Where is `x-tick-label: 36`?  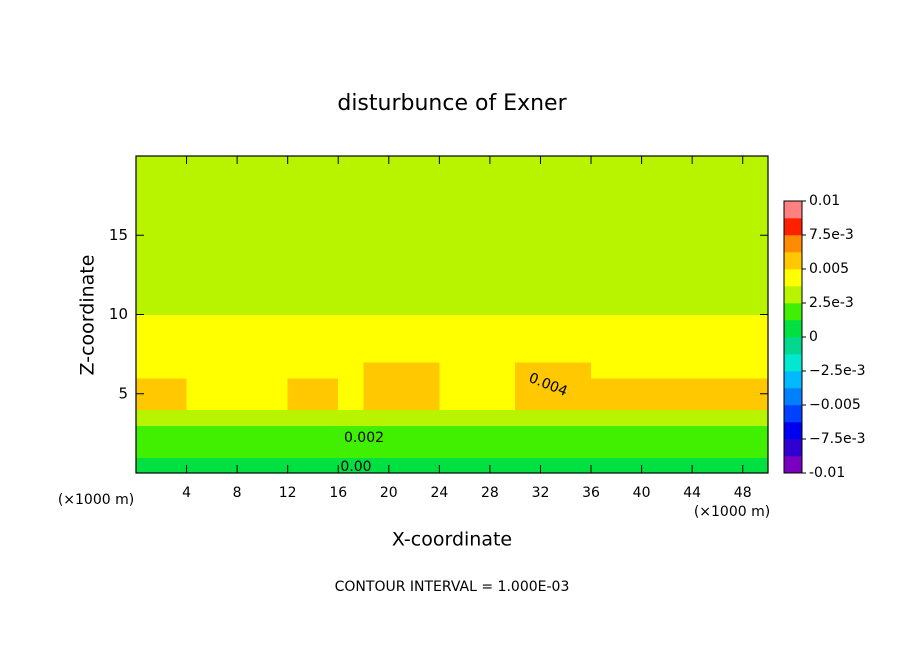 x-tick-label: 36 is located at coordinates (591, 493).